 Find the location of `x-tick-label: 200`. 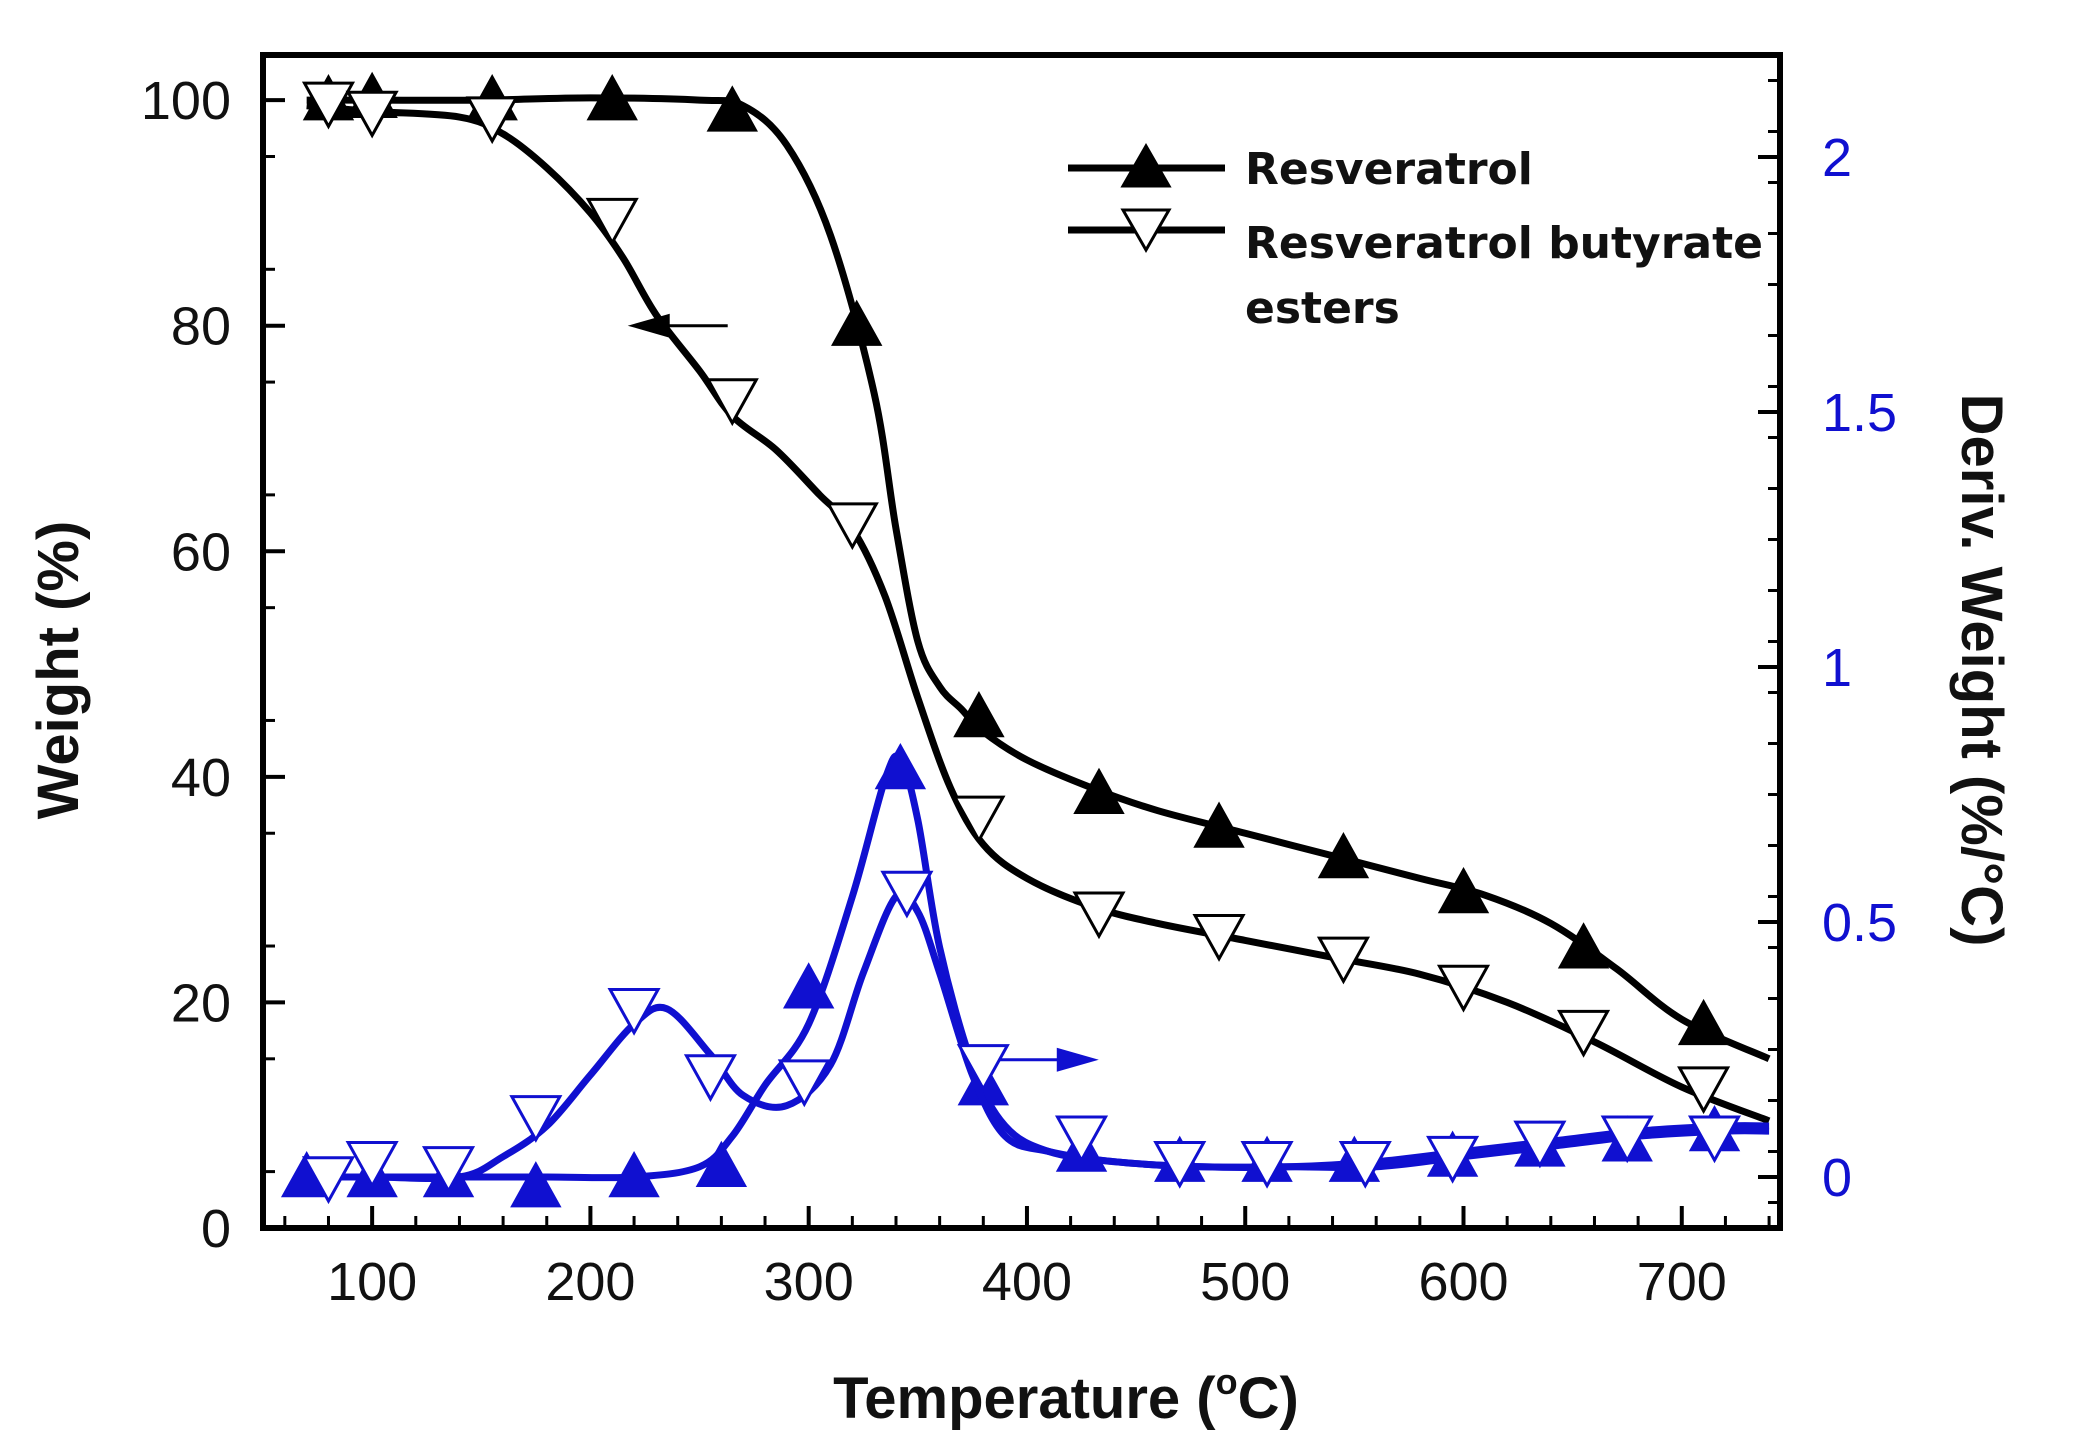

x-tick-label: 200 is located at coordinates (590, 1282).